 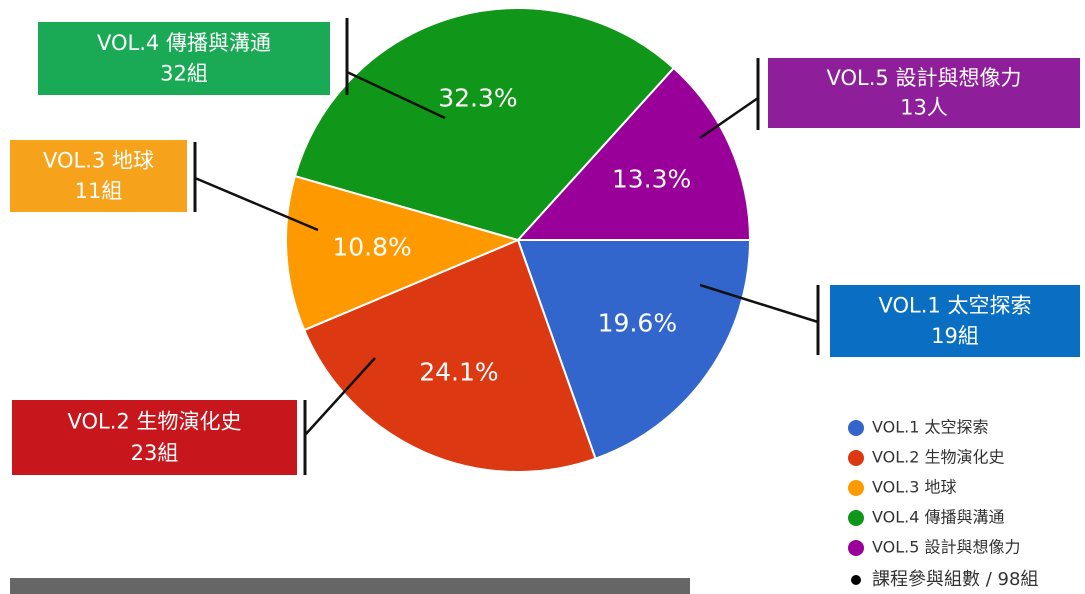 What do you see at coordinates (458, 372) in the screenshot?
I see `slice-label: 24.1%` at bounding box center [458, 372].